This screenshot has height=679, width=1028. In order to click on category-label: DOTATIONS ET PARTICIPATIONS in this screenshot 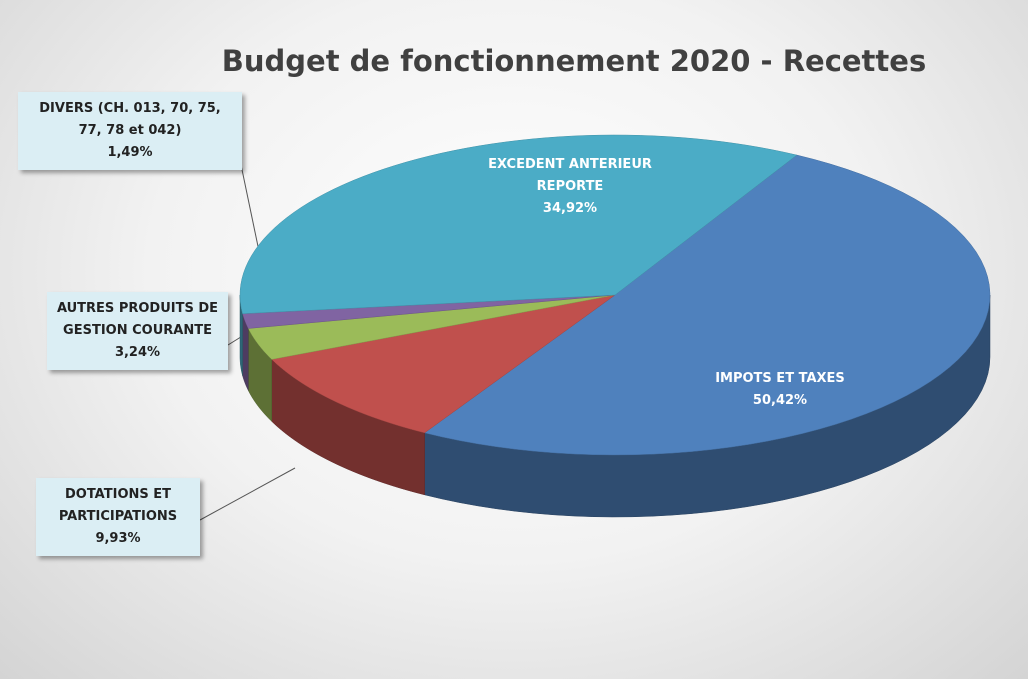, I will do `click(118, 505)`.